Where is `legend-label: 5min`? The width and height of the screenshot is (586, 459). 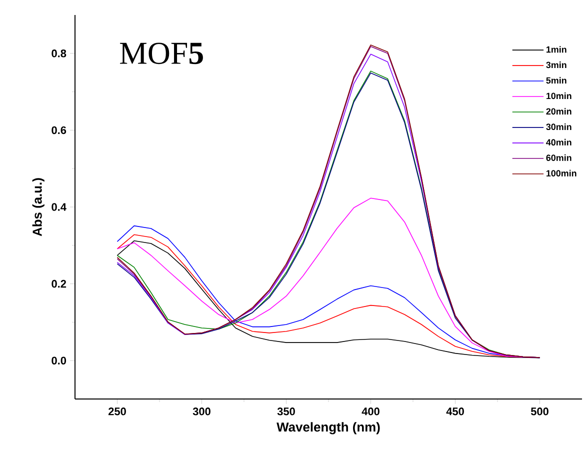 legend-label: 5min is located at coordinates (556, 80).